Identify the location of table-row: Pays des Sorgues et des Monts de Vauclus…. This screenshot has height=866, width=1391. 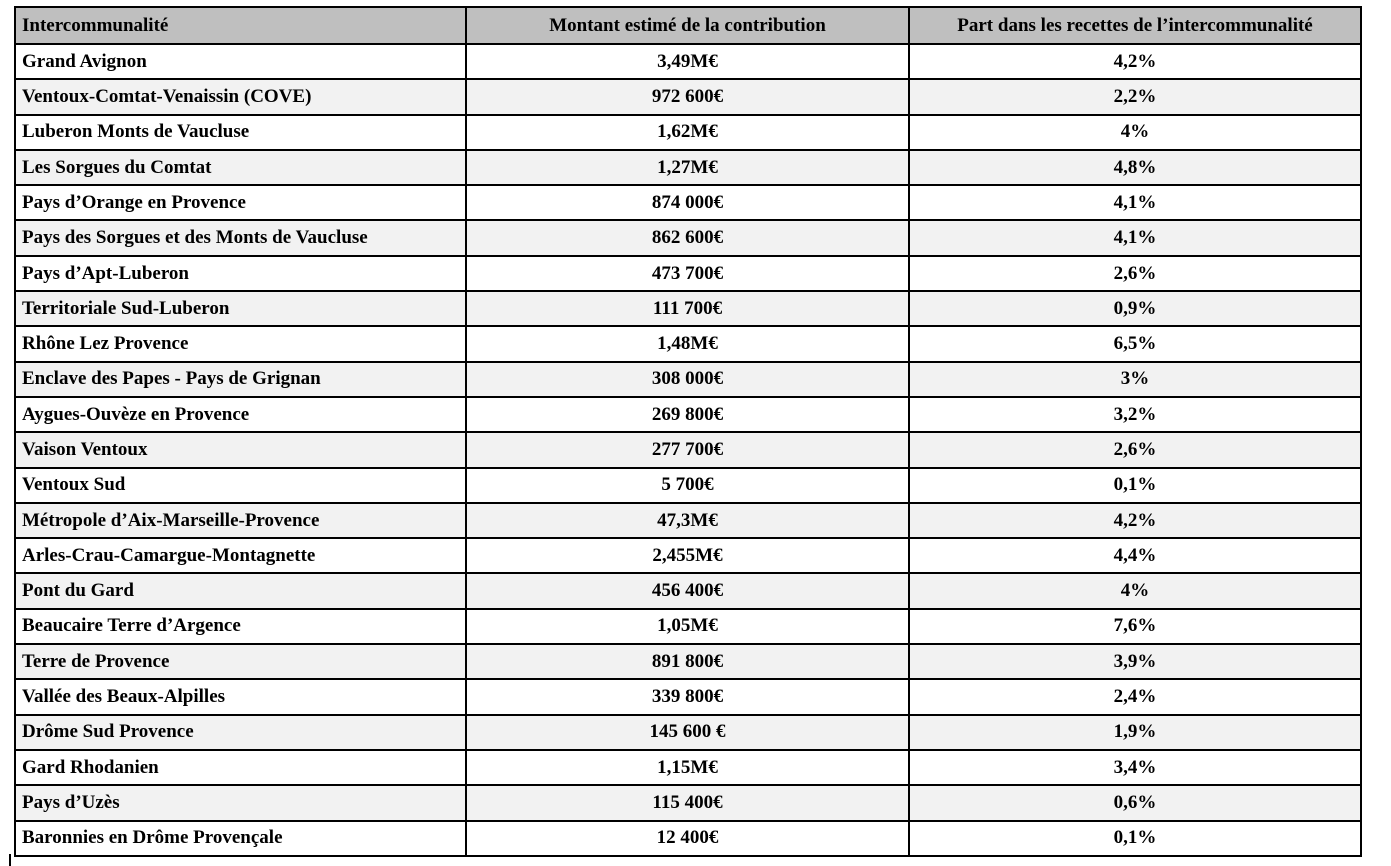
(688, 238).